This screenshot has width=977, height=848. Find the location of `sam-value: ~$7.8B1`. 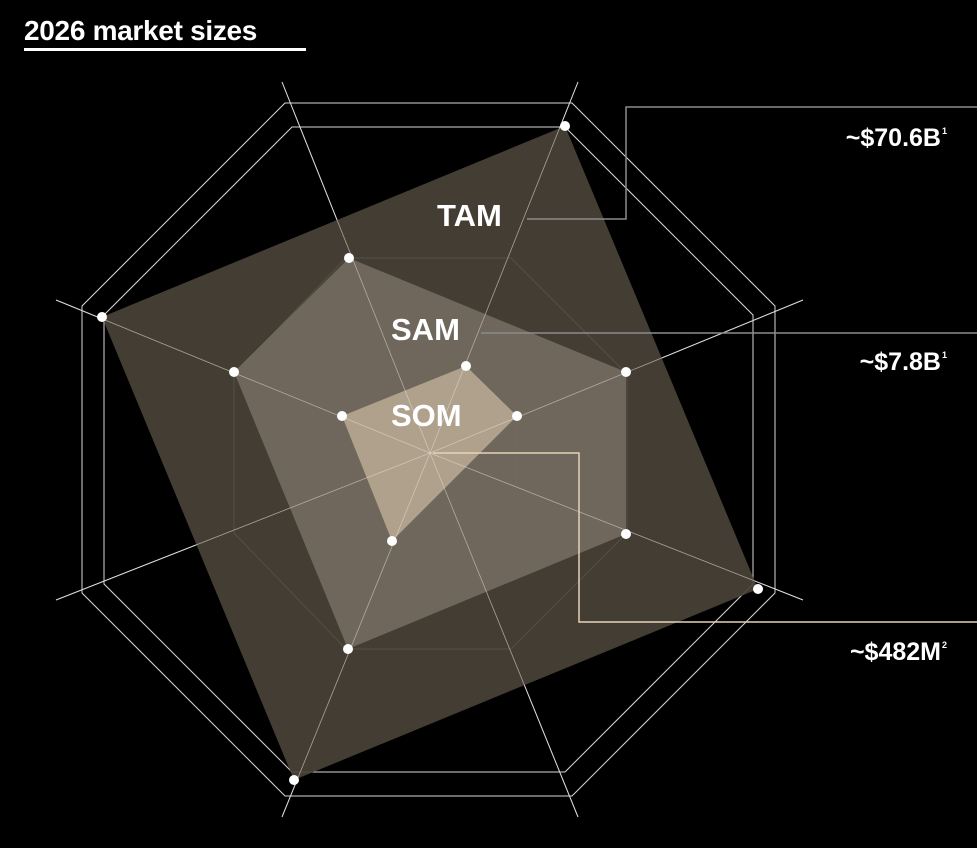

sam-value: ~$7.8B1 is located at coordinates (903, 362).